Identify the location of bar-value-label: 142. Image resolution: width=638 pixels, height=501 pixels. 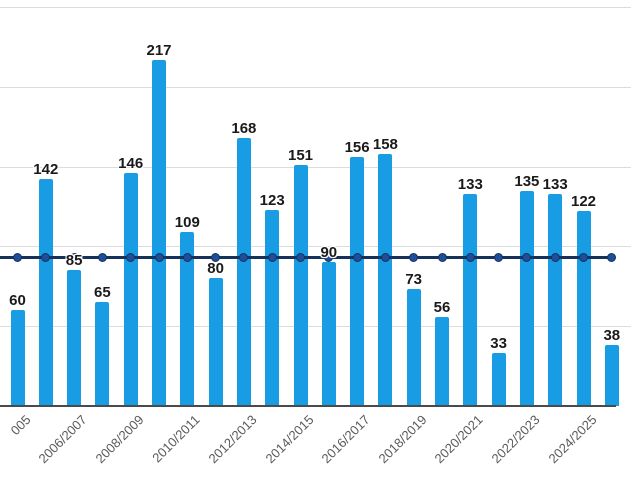
(46, 170).